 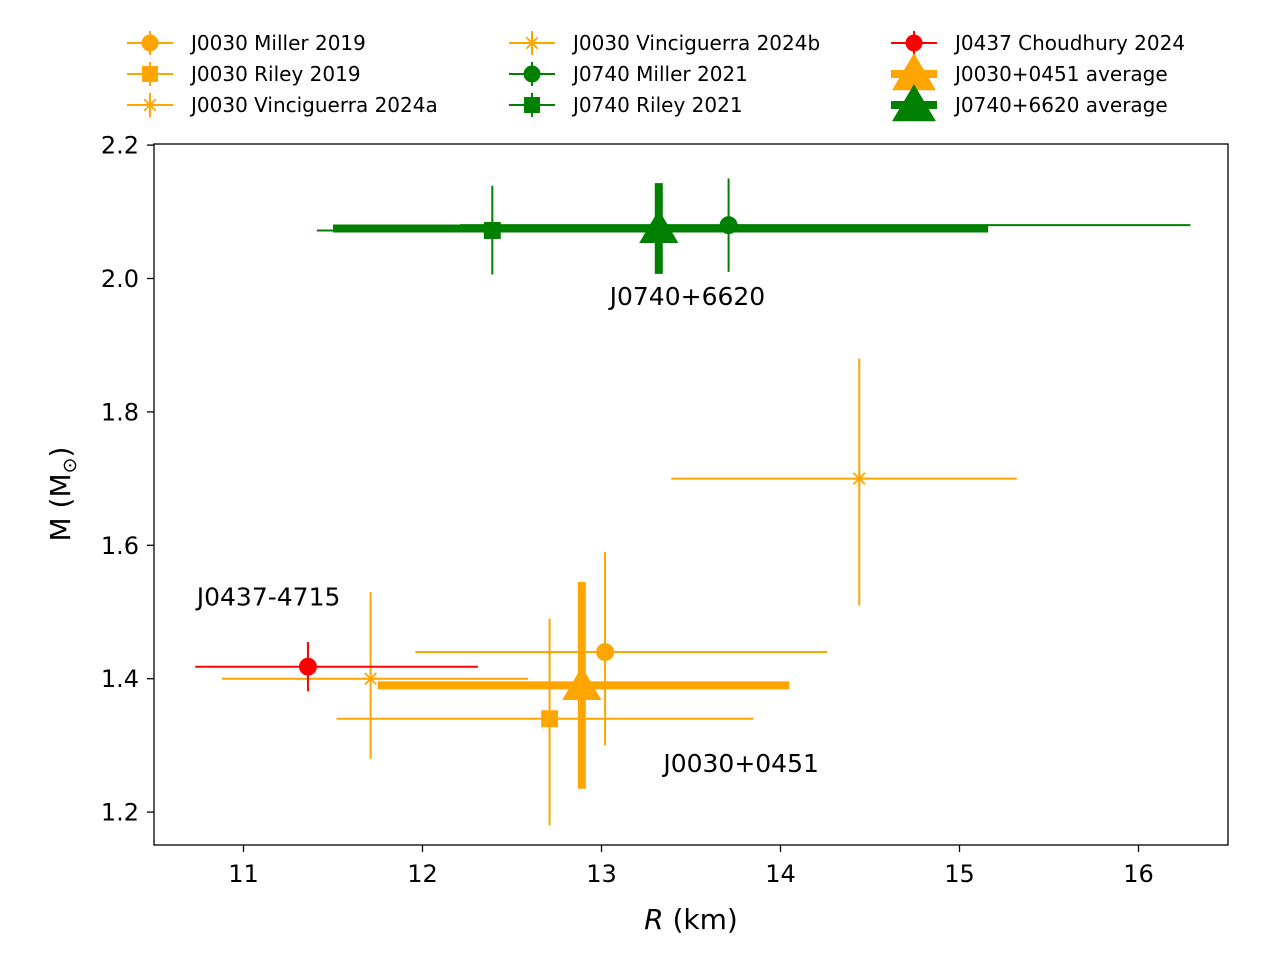 I want to click on x-axis-title: R (km), so click(x=691, y=919).